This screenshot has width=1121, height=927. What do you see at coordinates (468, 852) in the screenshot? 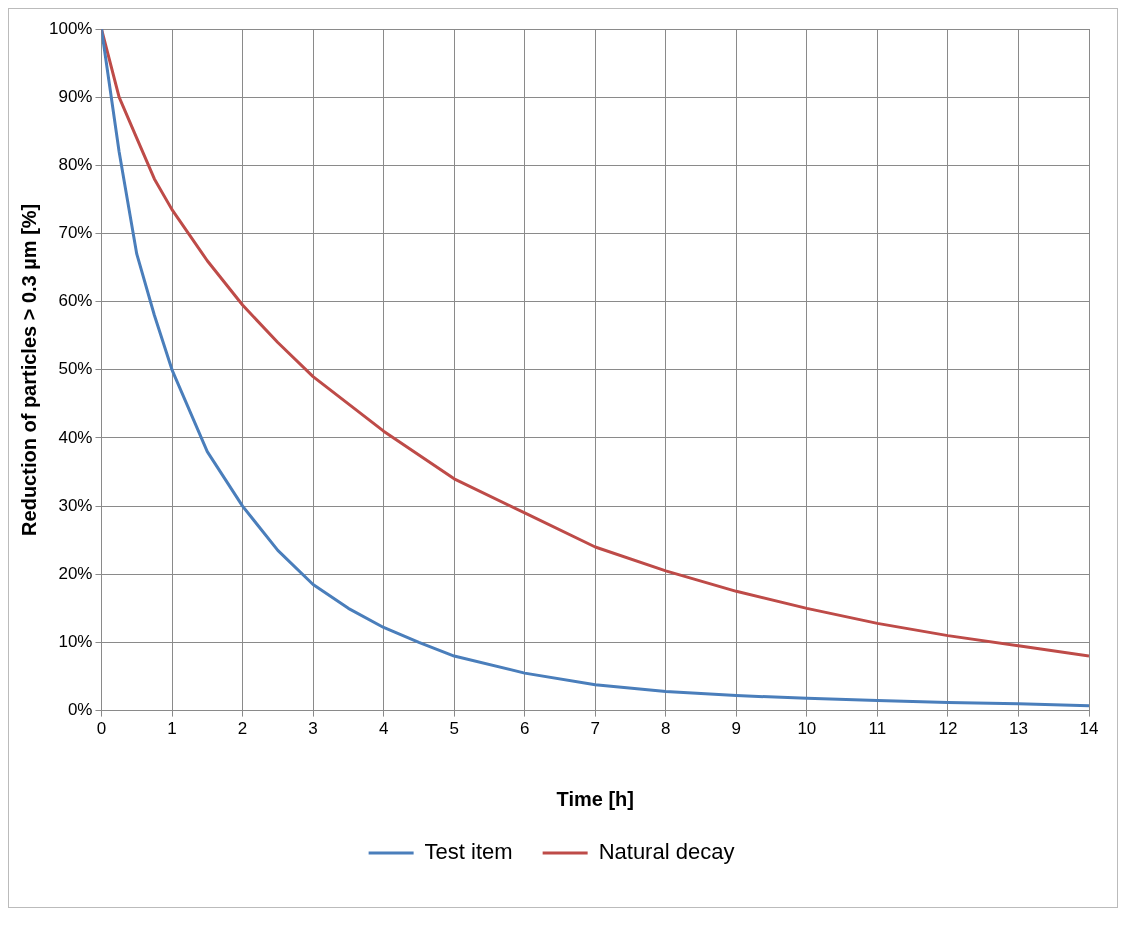
I see `legend-label: Test item` at bounding box center [468, 852].